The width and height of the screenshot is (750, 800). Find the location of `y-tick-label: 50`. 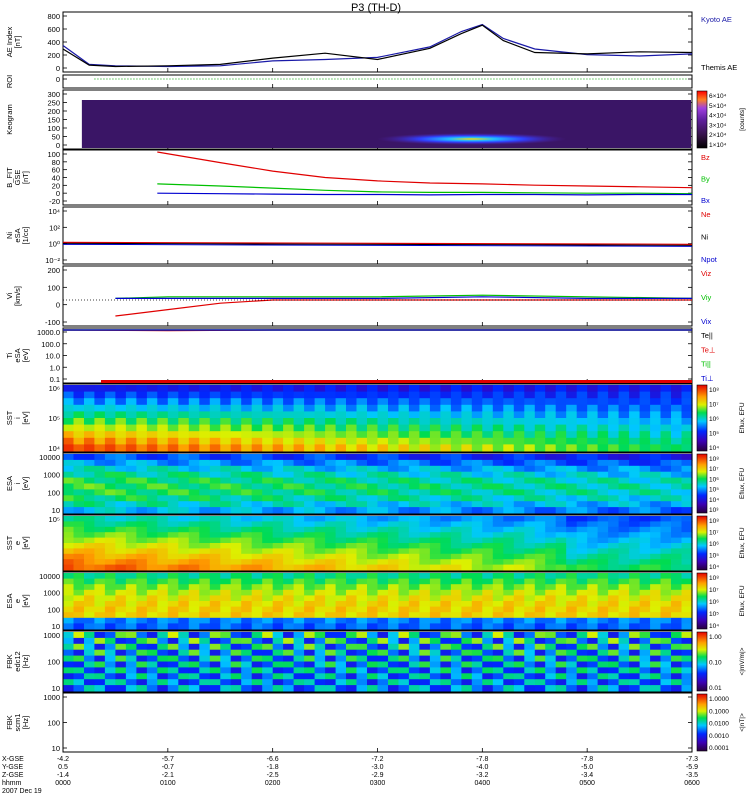

y-tick-label: 50 is located at coordinates (56, 137).